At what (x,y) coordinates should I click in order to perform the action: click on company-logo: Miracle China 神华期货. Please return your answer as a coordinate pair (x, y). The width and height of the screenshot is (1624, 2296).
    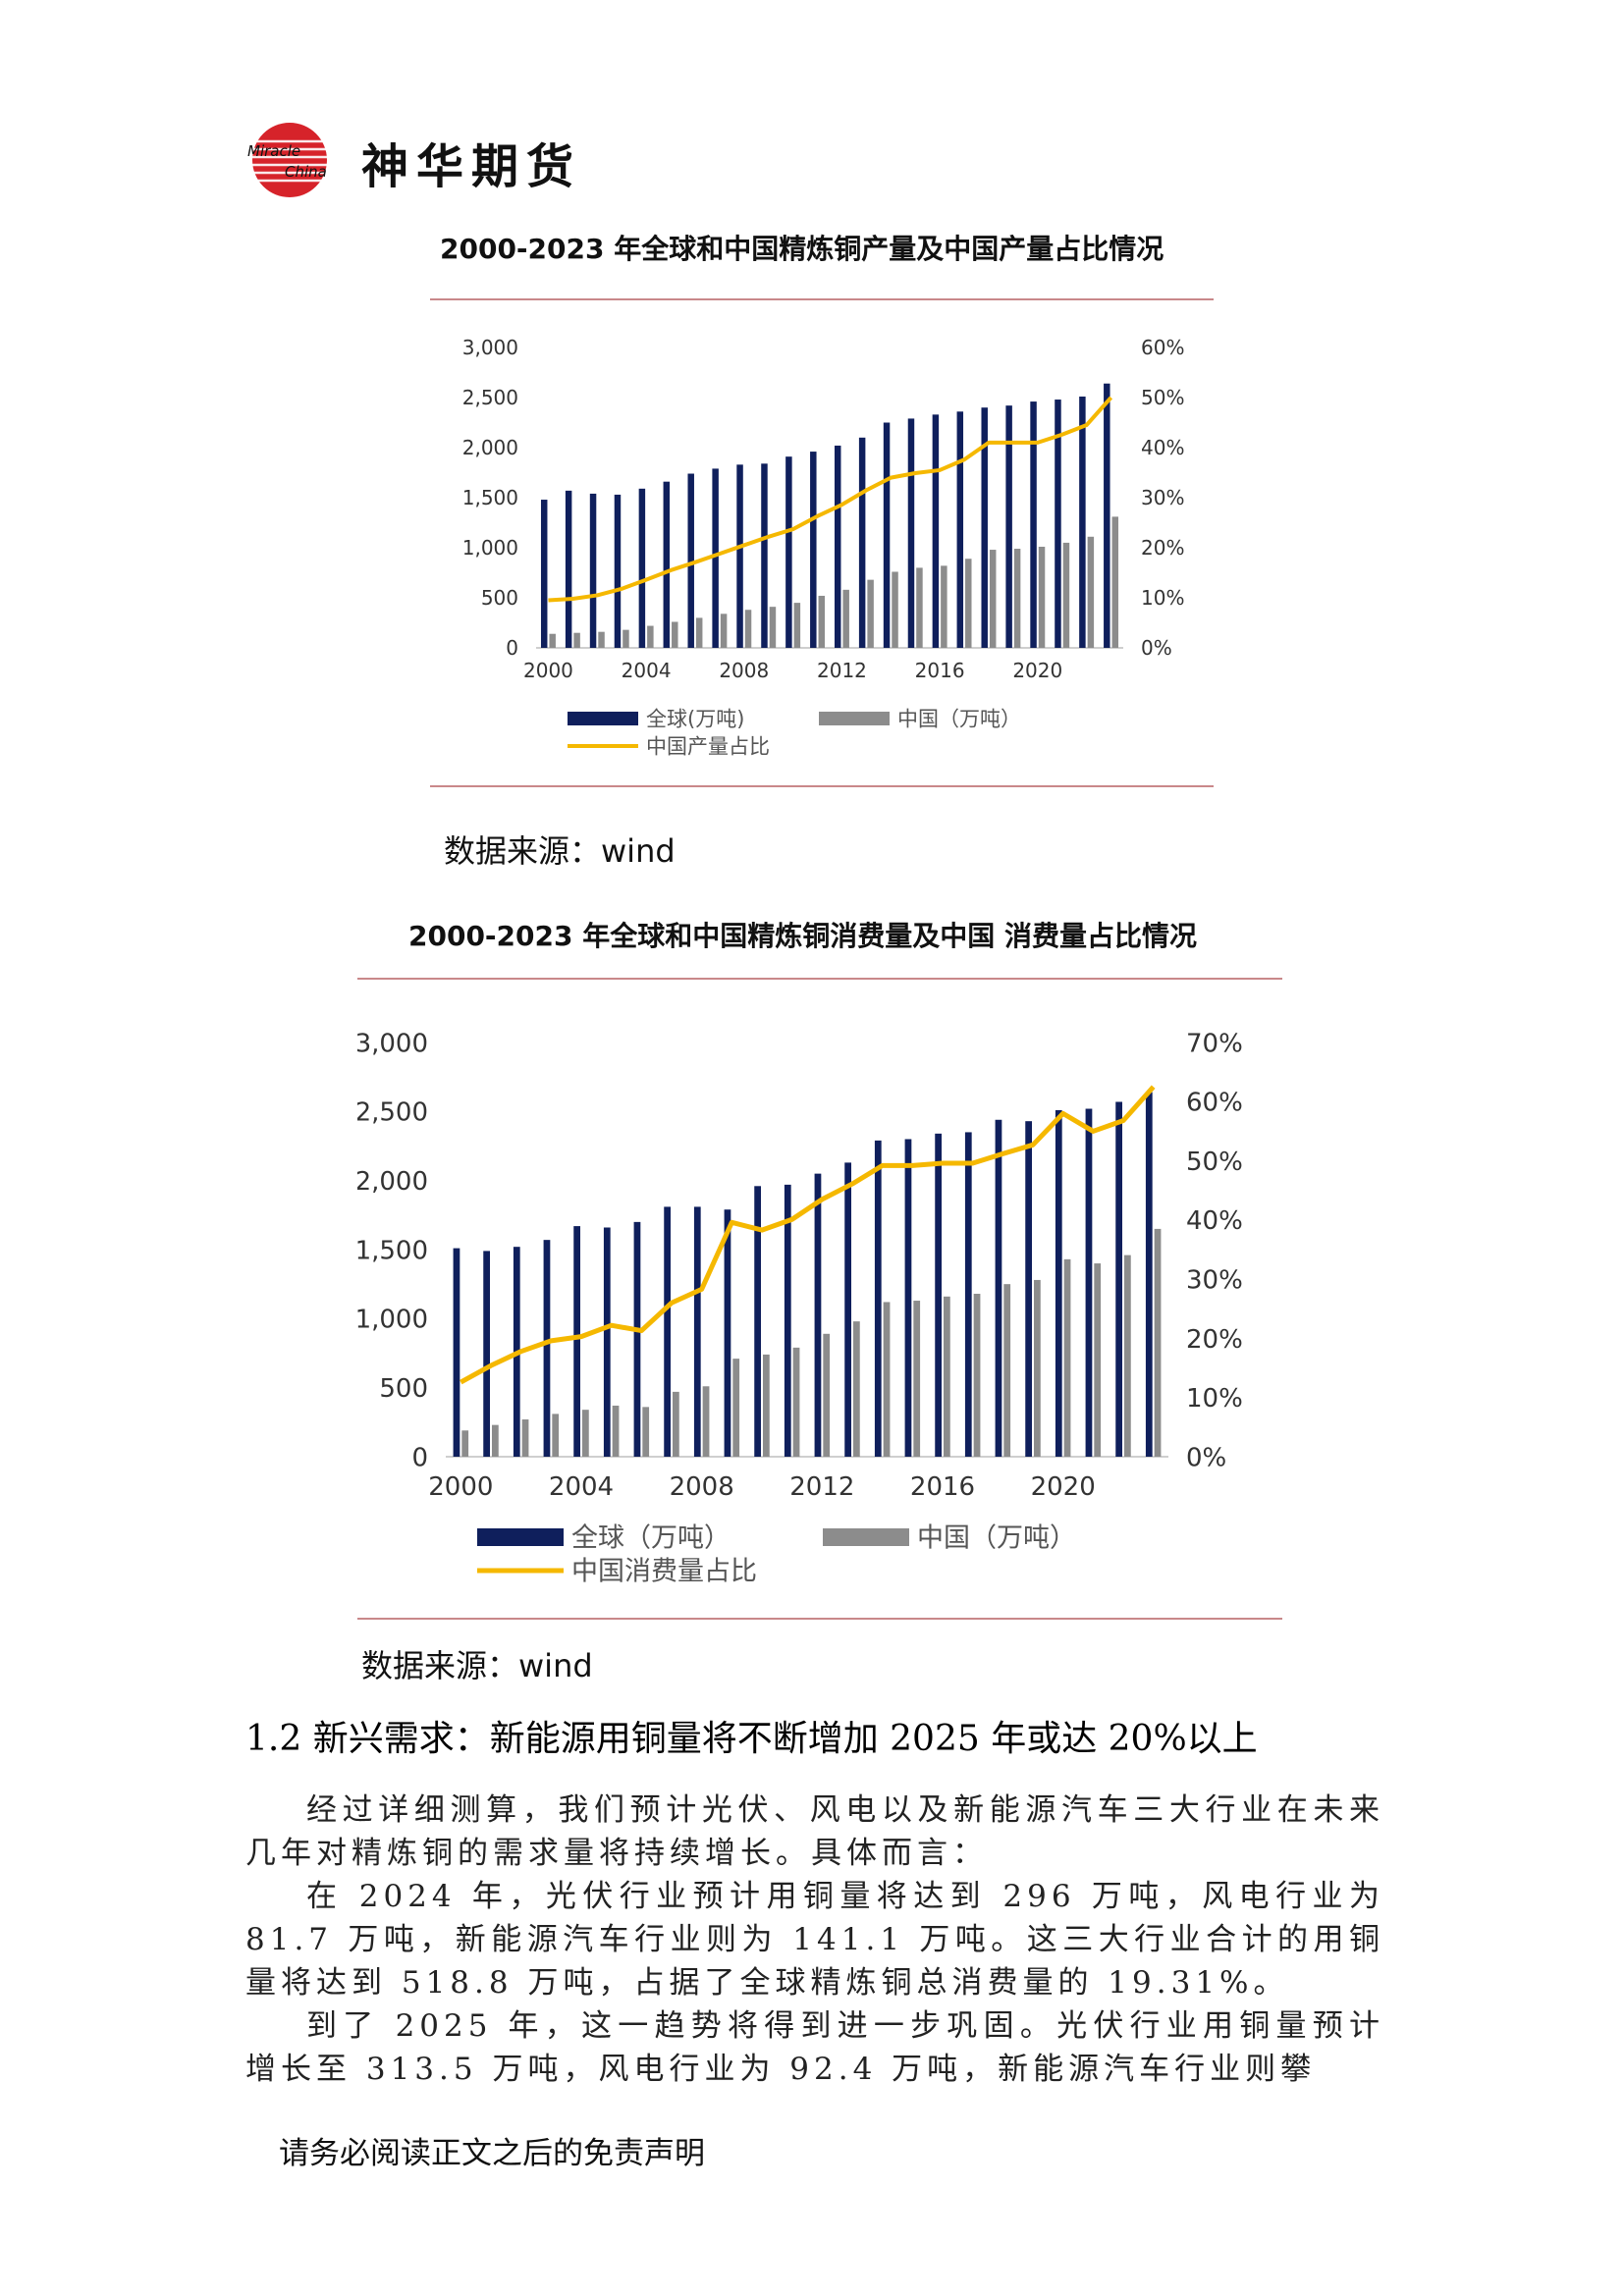
    Looking at the image, I should click on (451, 160).